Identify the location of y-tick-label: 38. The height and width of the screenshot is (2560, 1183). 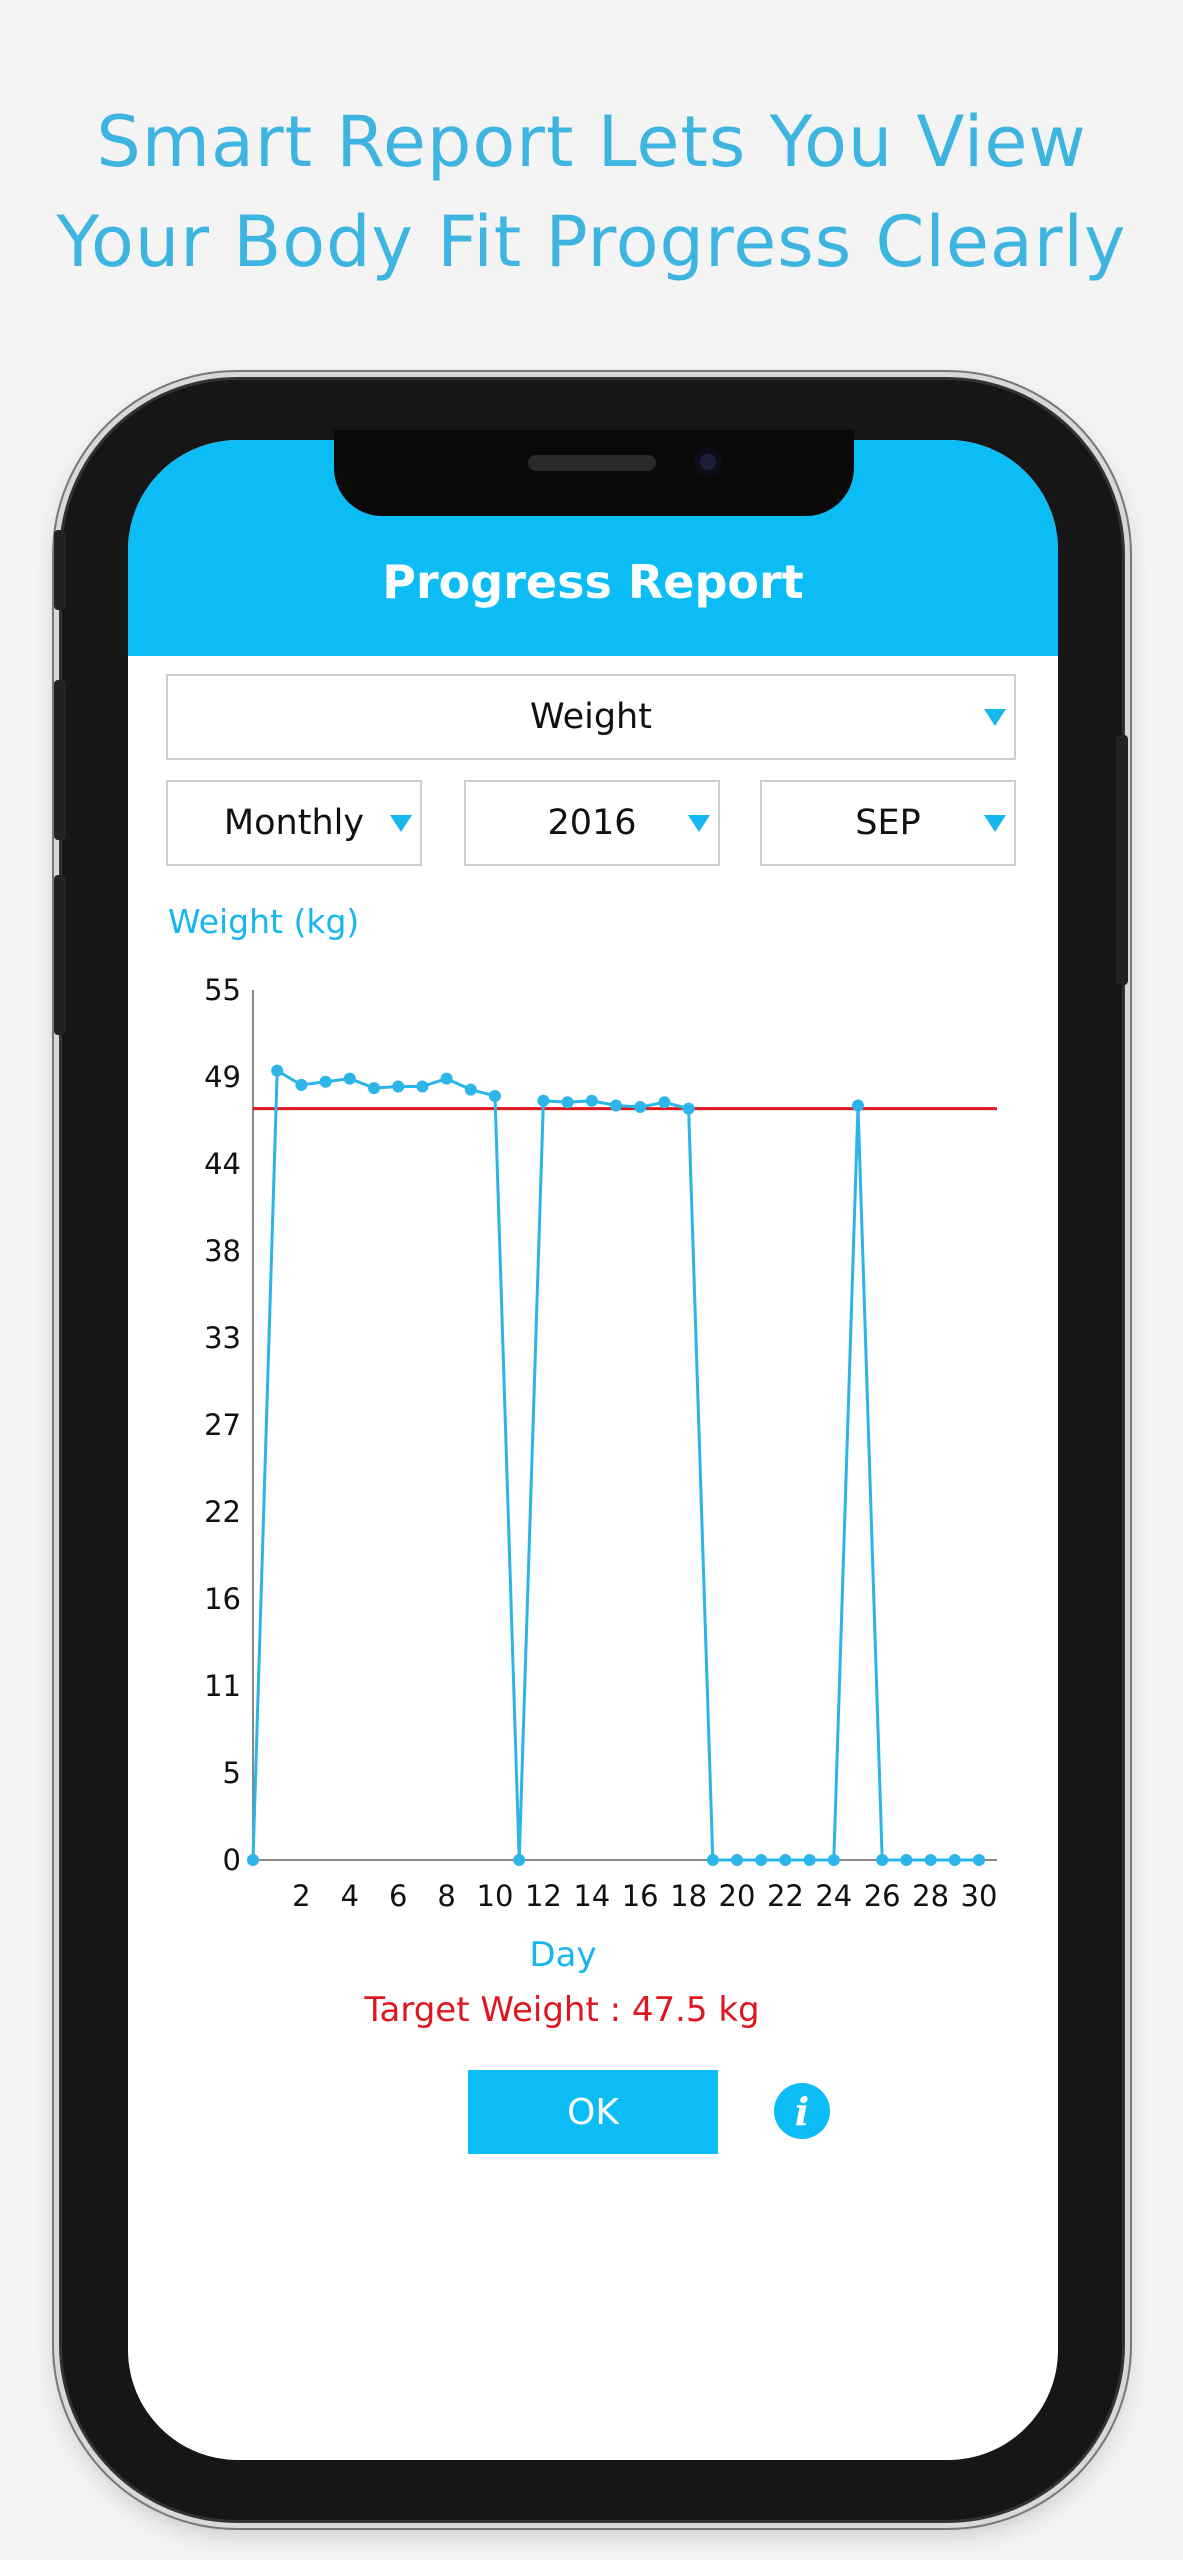
(222, 1251).